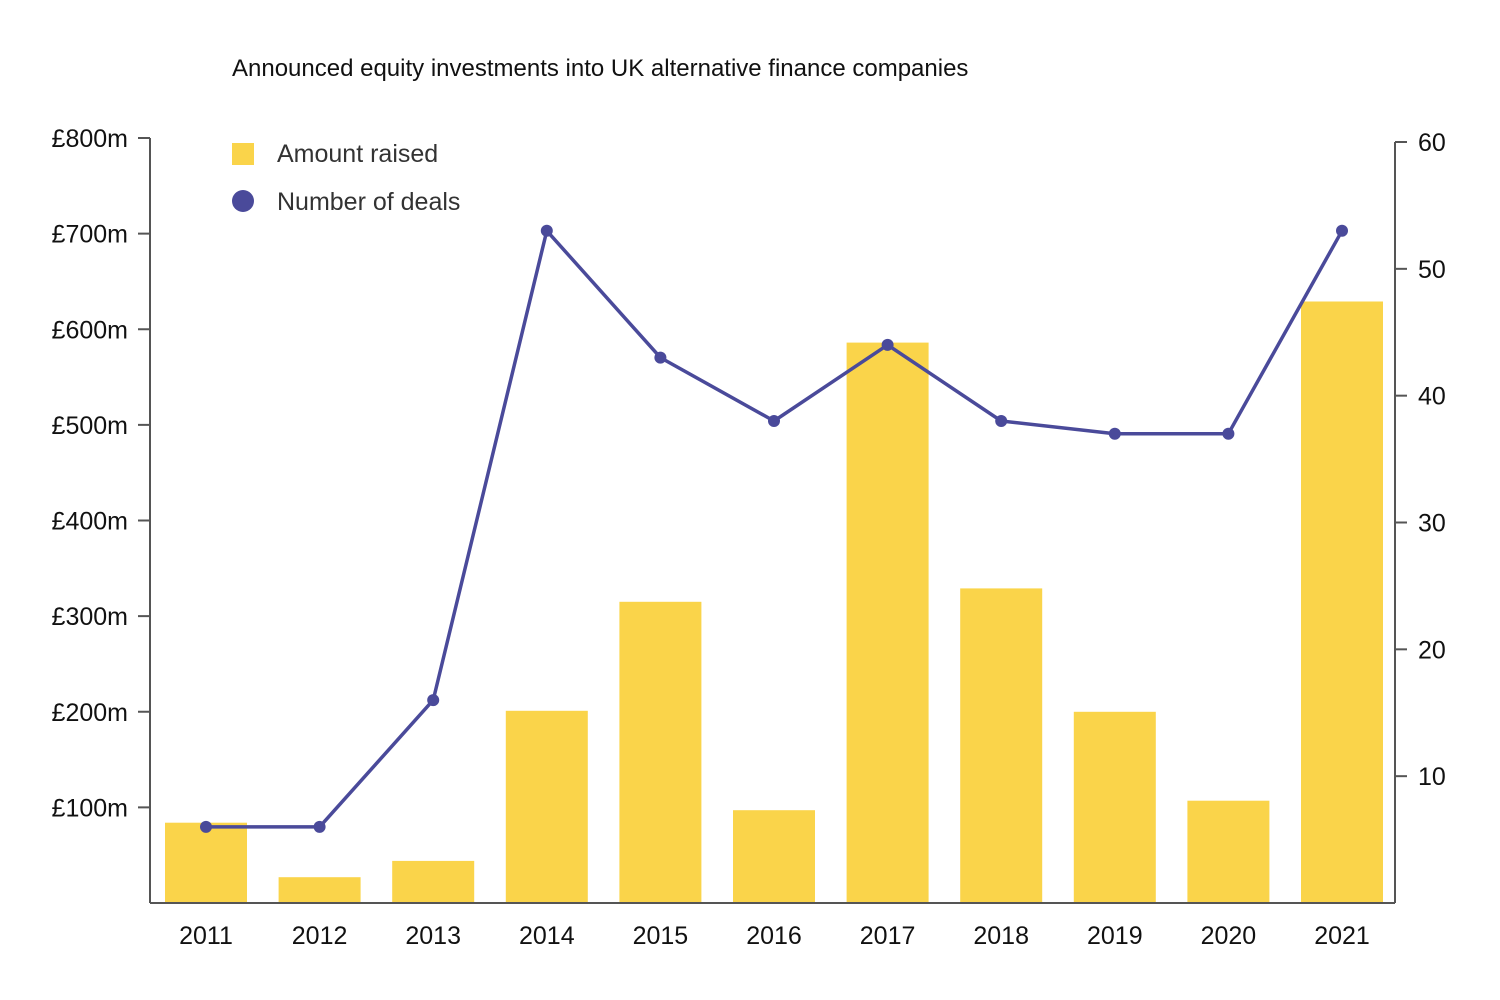  What do you see at coordinates (243, 201) in the screenshot?
I see `legend-deals-swatch` at bounding box center [243, 201].